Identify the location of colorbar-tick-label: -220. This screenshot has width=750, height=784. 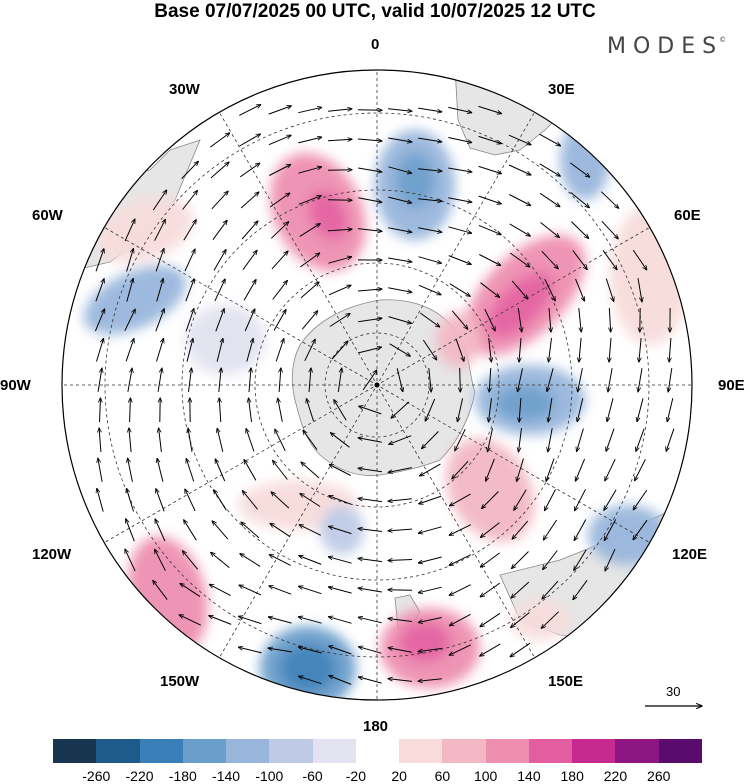
(140, 776).